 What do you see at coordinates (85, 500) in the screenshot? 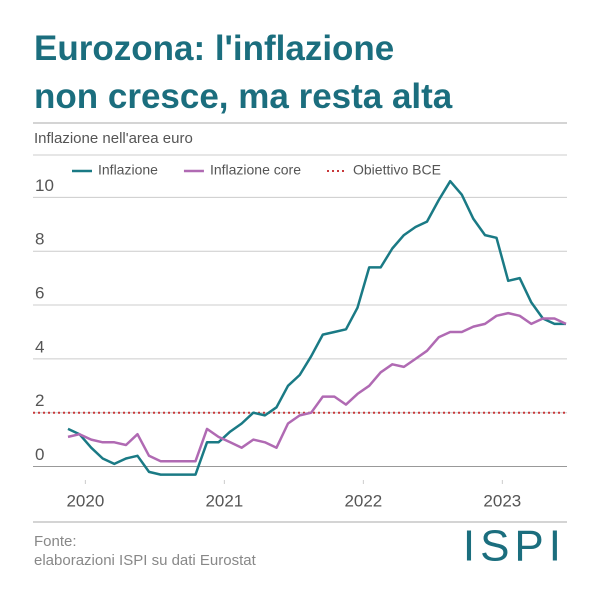
I see `x-tick-label: 2020` at bounding box center [85, 500].